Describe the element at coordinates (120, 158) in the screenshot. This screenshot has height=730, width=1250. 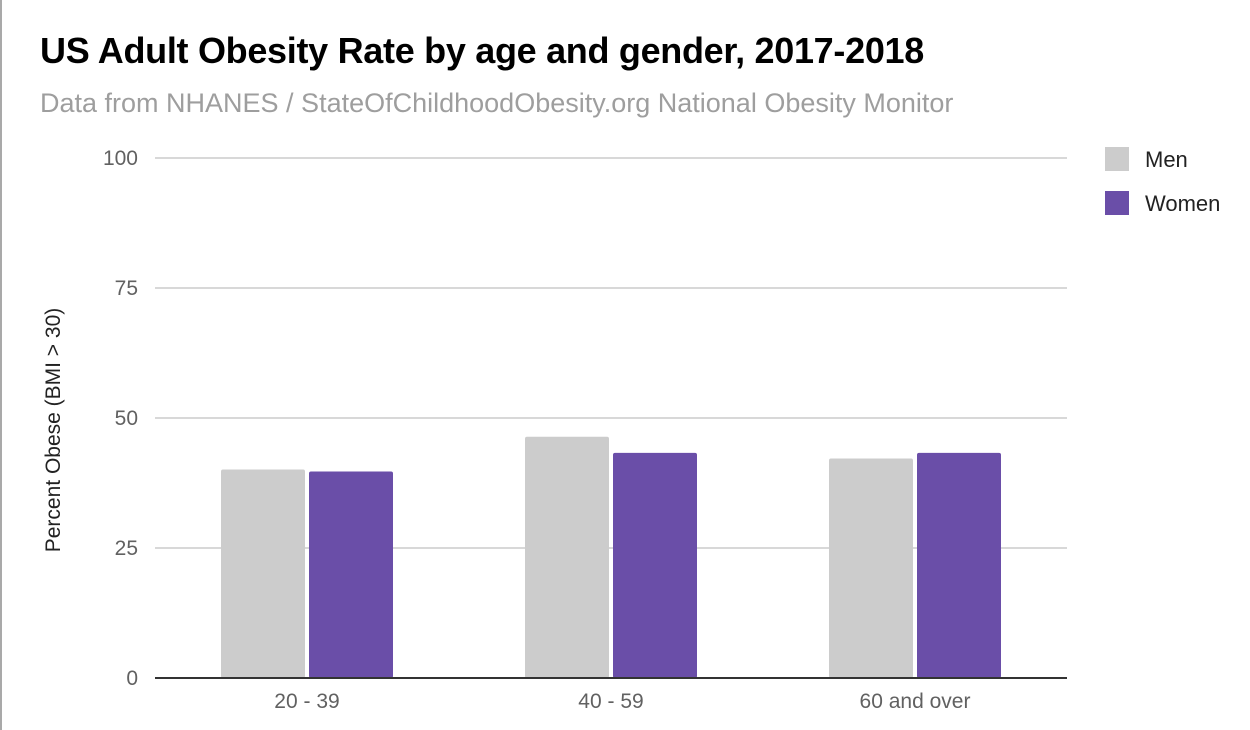
I see `y-tick-label: 100` at that location.